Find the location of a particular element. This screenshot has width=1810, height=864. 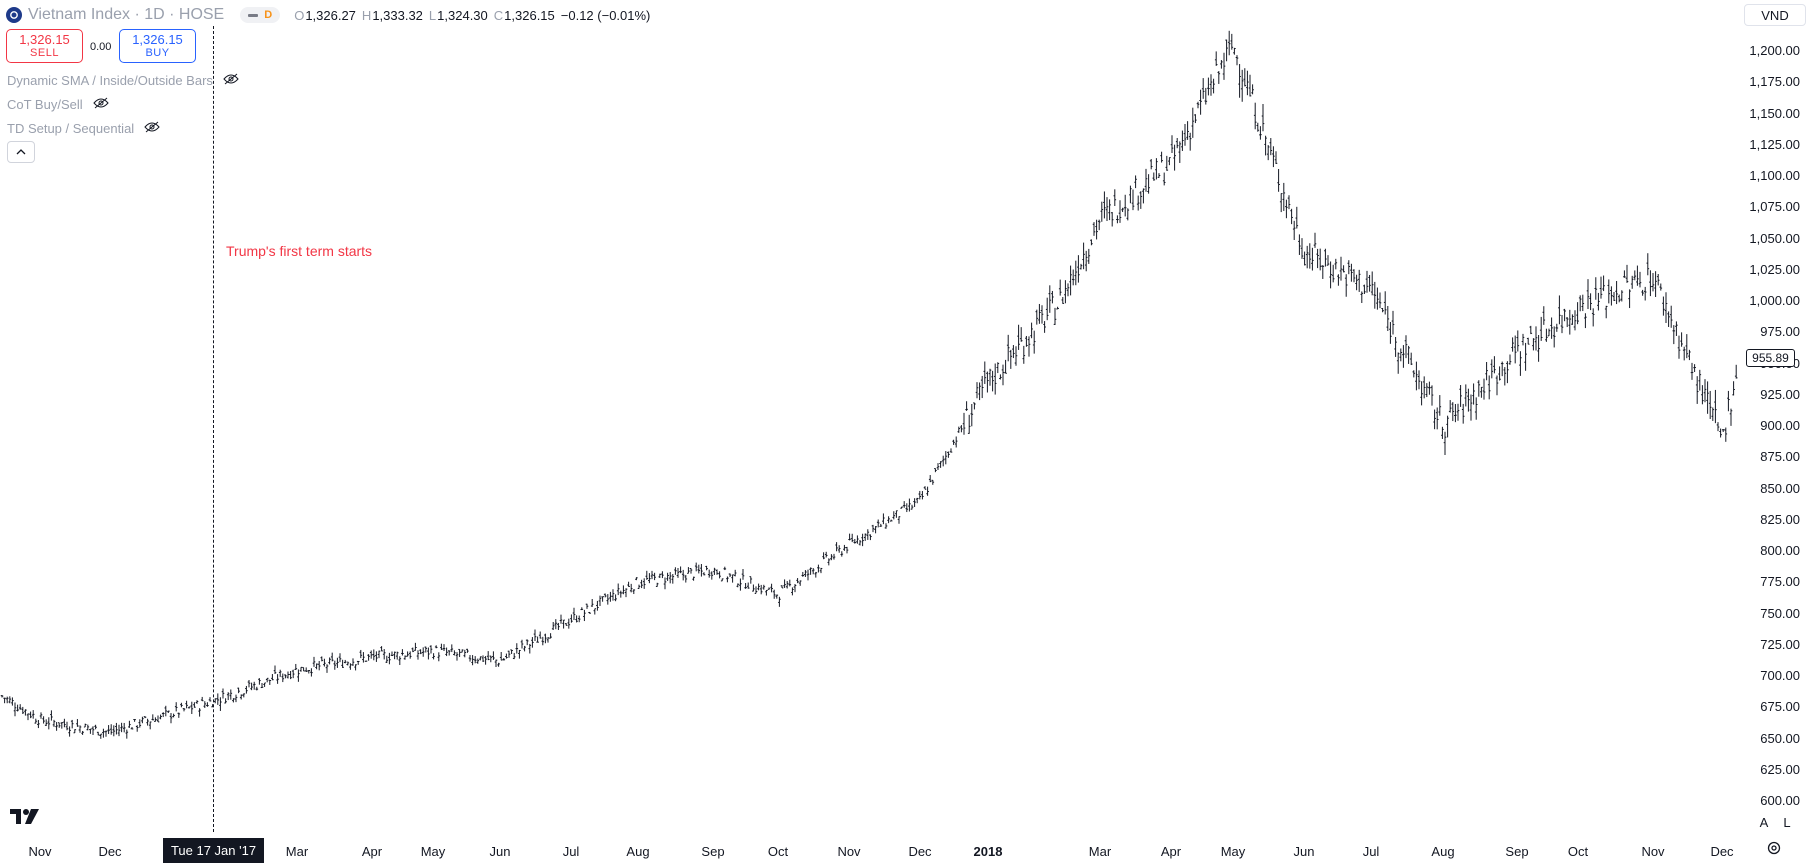

price-tick-label: 850.00 is located at coordinates (1780, 488).